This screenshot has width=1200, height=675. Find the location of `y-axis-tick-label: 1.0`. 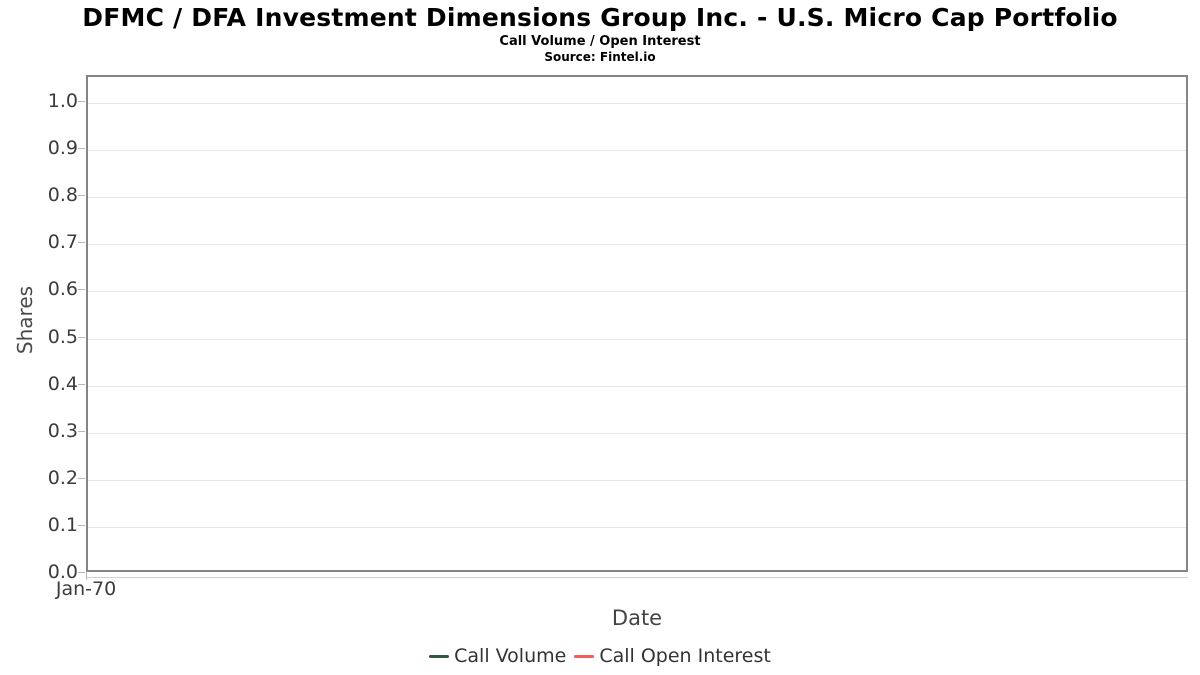

y-axis-tick-label: 1.0 is located at coordinates (62, 101).